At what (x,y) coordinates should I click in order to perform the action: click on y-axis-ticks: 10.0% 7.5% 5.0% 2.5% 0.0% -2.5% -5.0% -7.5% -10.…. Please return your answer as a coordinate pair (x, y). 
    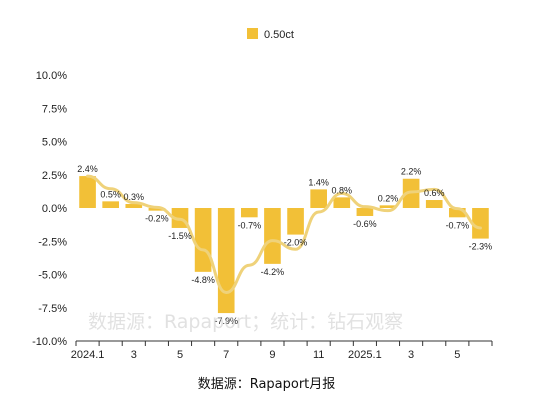
    Looking at the image, I should click on (49, 209).